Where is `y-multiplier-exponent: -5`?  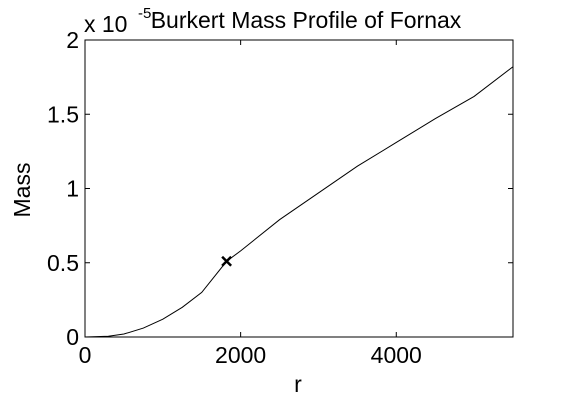
y-multiplier-exponent: -5 is located at coordinates (144, 13).